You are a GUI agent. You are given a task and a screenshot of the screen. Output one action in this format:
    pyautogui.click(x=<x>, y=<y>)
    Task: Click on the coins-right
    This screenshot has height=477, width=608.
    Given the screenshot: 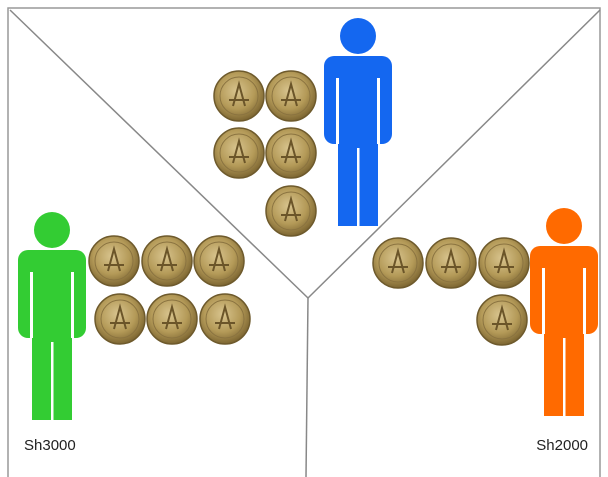 What is the action you would take?
    pyautogui.click(x=451, y=291)
    